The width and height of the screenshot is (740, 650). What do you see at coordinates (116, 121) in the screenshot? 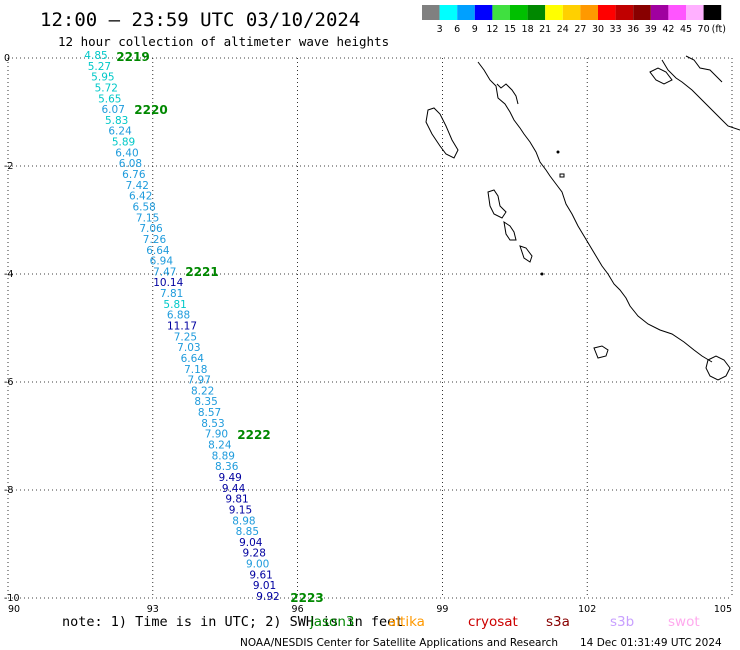
I see `track-value: 5.83` at bounding box center [116, 121].